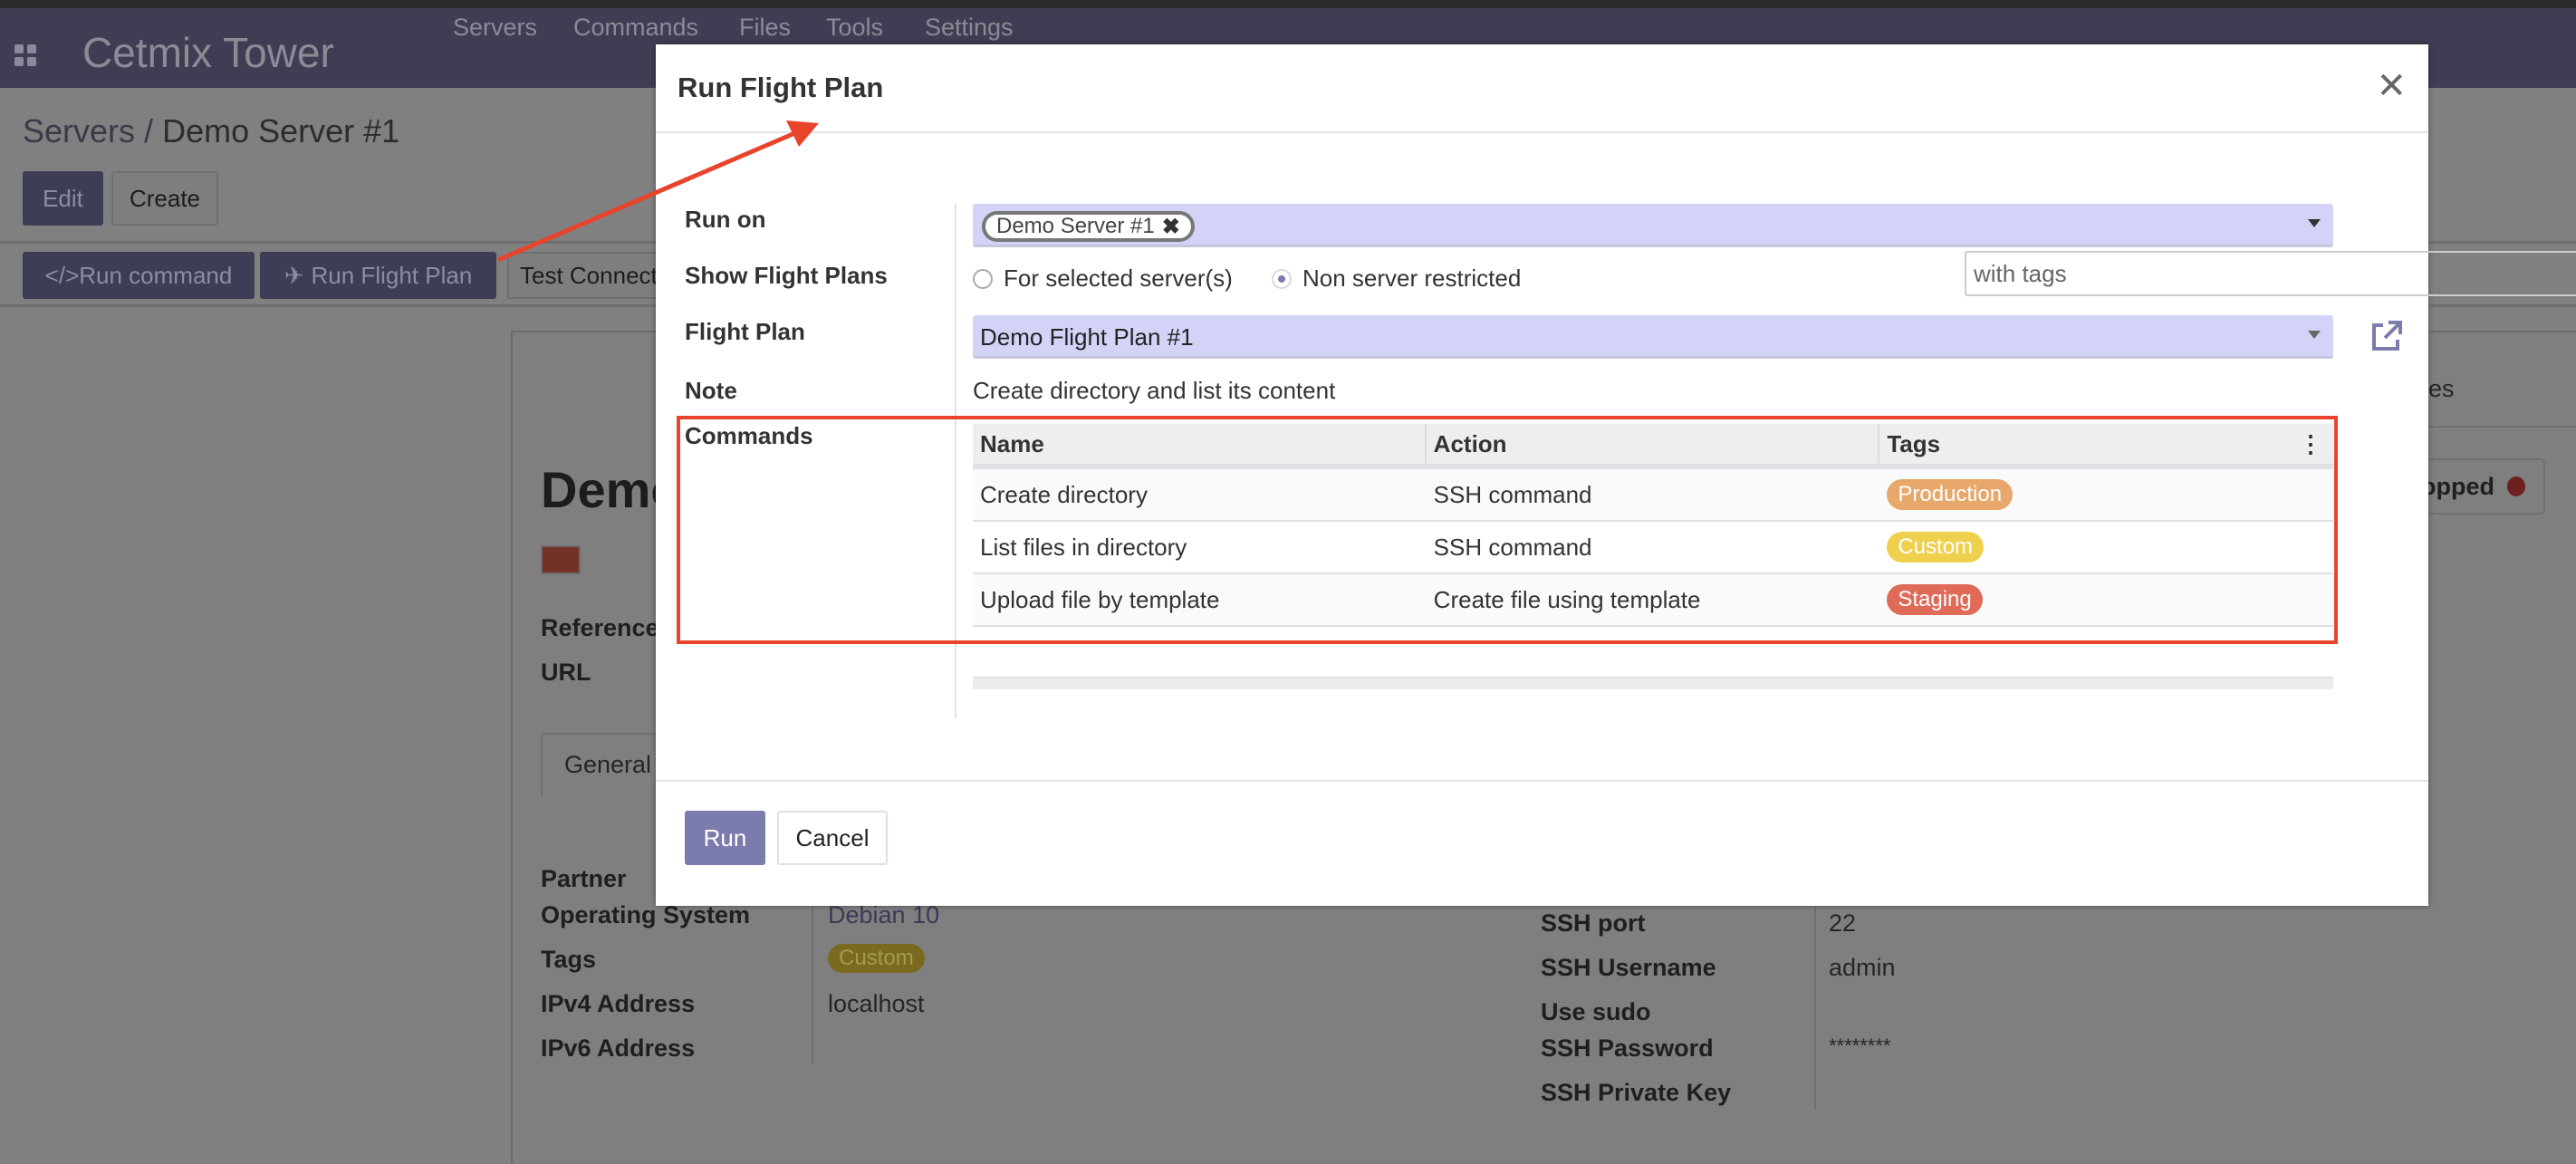 The width and height of the screenshot is (2576, 1164). I want to click on breadcrumb: Servers / Demo Server #1, so click(211, 131).